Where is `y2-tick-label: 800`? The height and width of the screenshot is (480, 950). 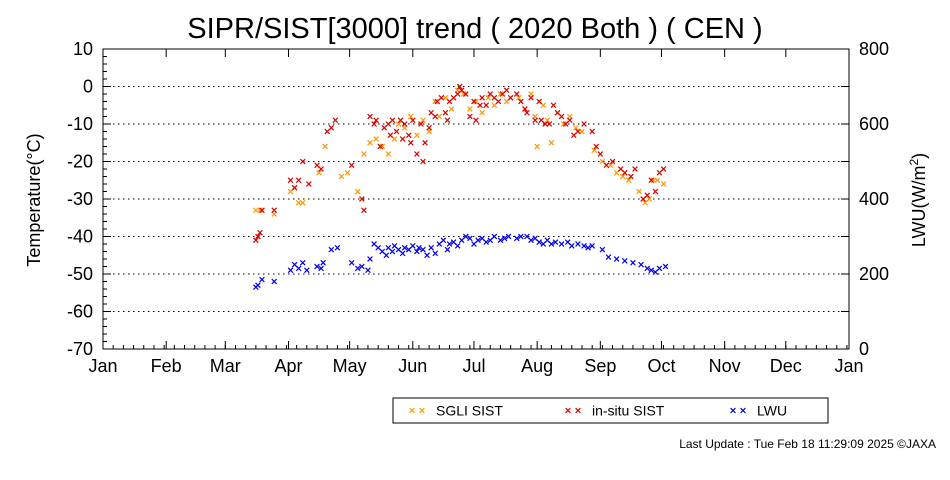
y2-tick-label: 800 is located at coordinates (874, 49).